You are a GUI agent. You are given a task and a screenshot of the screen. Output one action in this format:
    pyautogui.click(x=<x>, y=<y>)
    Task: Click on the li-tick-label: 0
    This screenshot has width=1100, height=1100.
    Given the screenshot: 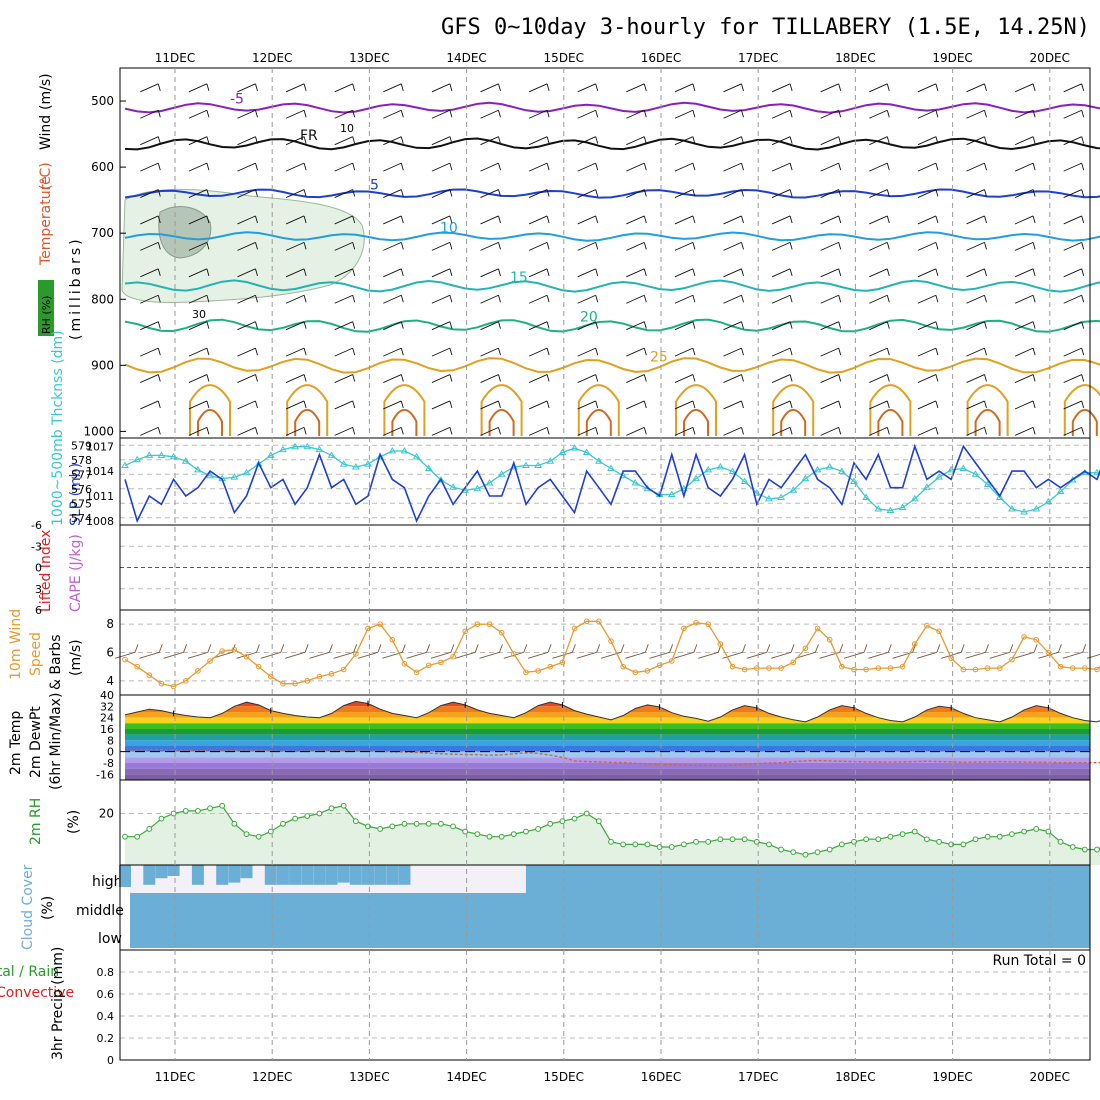 What is the action you would take?
    pyautogui.click(x=38, y=568)
    